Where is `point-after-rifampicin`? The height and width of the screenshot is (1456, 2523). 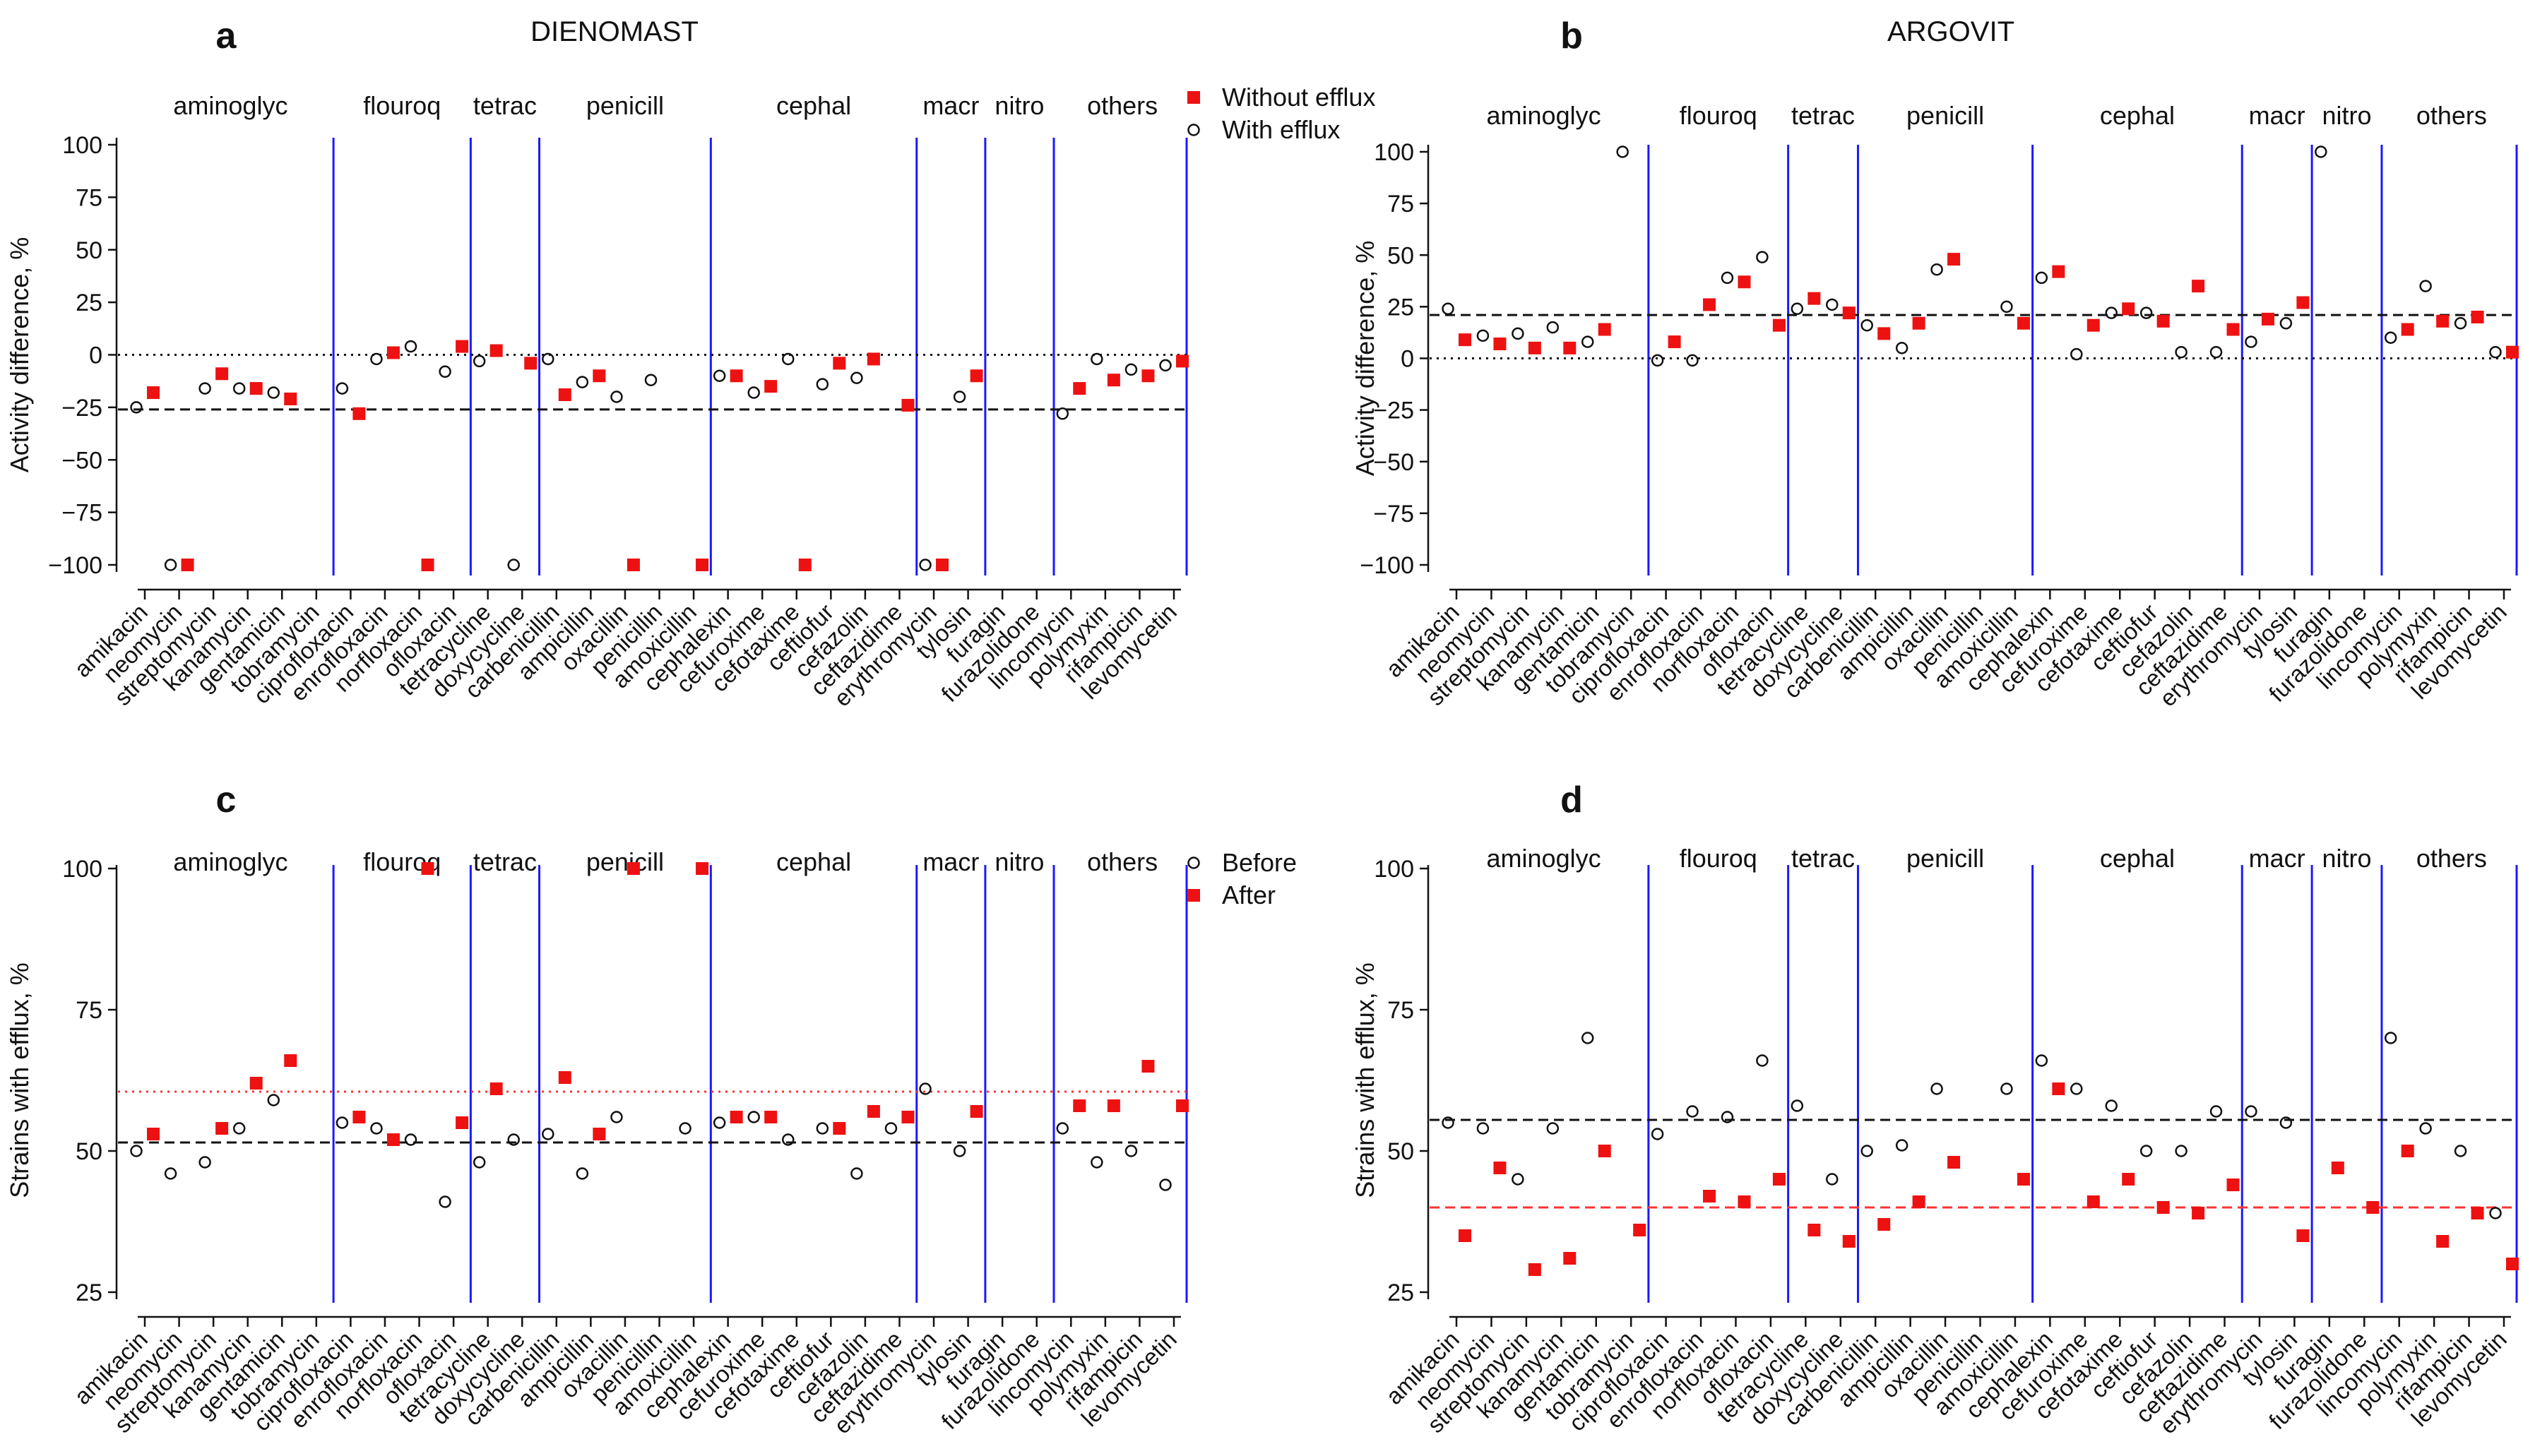
point-after-rifampicin is located at coordinates (1148, 1066).